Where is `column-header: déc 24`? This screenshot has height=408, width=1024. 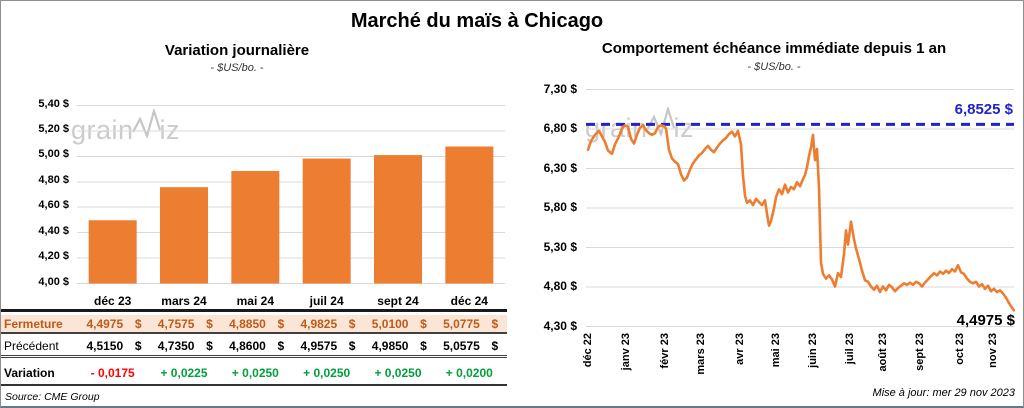 column-header: déc 24 is located at coordinates (469, 300).